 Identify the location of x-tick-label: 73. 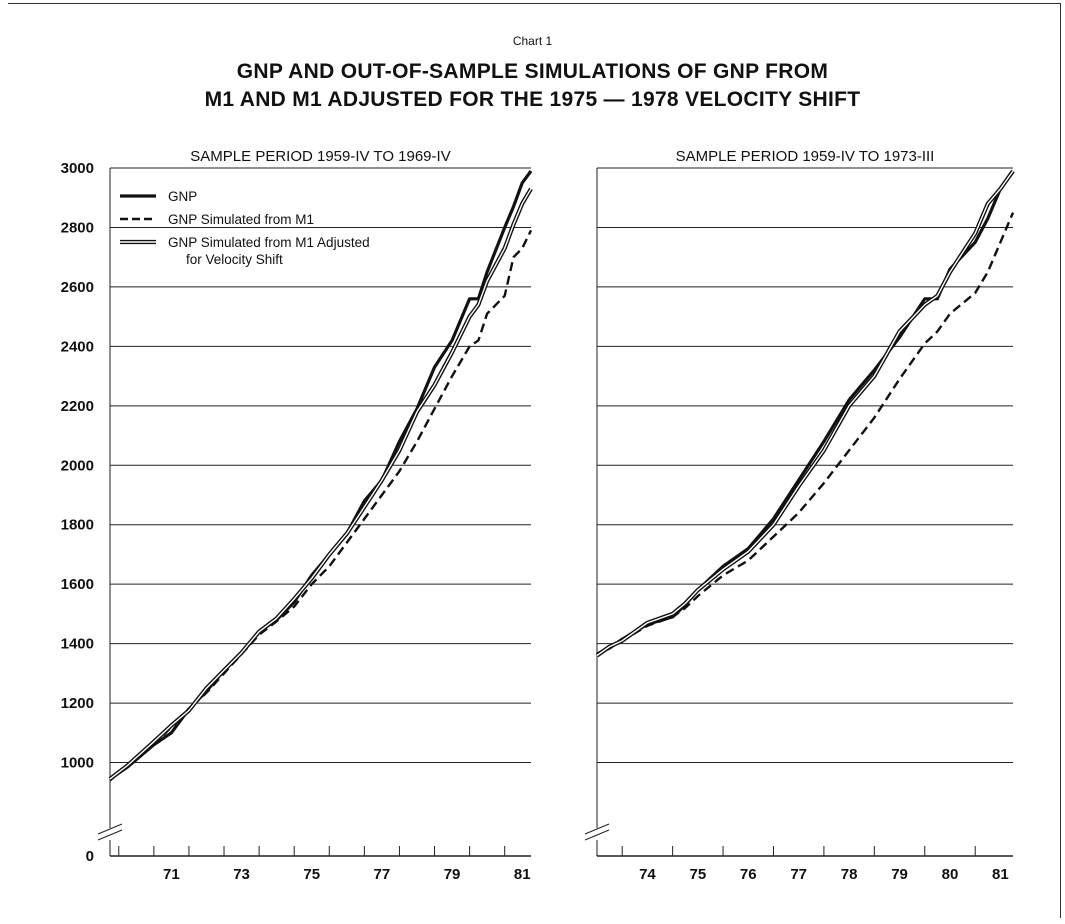
(241, 874).